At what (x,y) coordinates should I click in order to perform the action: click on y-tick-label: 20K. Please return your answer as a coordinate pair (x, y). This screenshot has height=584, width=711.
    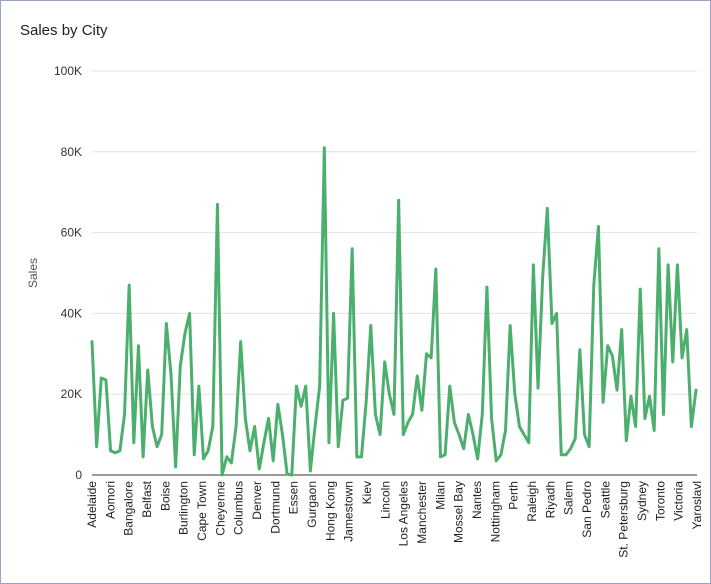
    Looking at the image, I should click on (71, 394).